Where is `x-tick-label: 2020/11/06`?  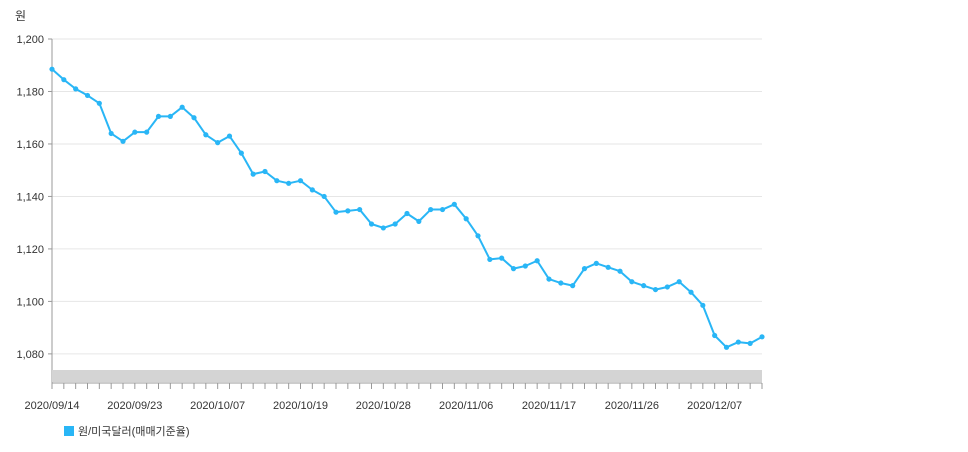
x-tick-label: 2020/11/06 is located at coordinates (466, 406).